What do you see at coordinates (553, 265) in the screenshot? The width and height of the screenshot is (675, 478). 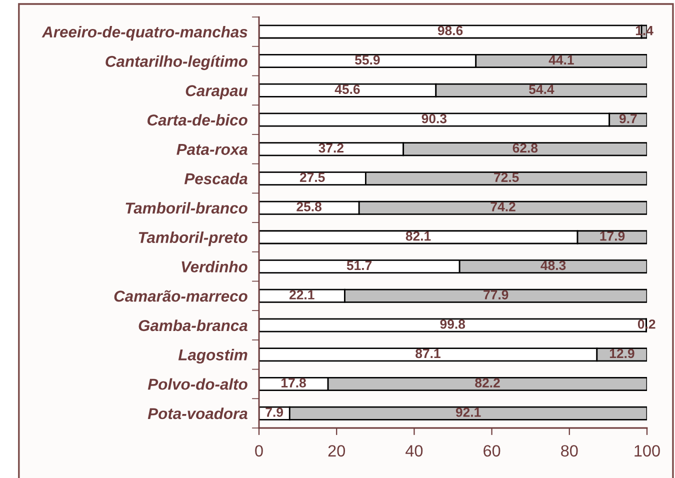 I see `data-label: 48.3` at bounding box center [553, 265].